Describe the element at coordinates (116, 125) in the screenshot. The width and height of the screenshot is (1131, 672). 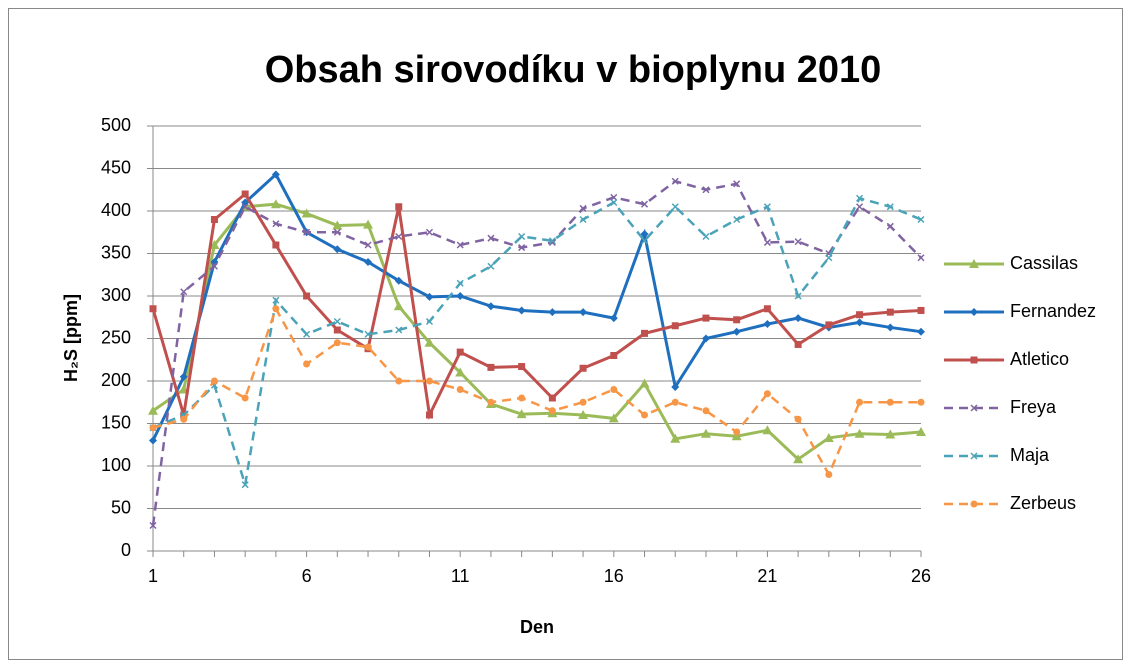
I see `y-tick-label: 500` at that location.